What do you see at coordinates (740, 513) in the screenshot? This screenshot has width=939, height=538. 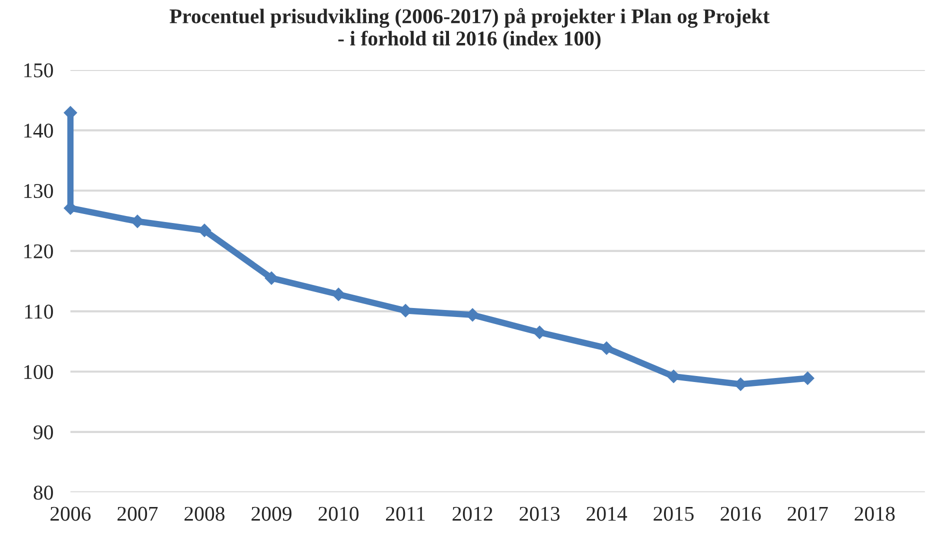 I see `x-tick-label: 2016` at bounding box center [740, 513].